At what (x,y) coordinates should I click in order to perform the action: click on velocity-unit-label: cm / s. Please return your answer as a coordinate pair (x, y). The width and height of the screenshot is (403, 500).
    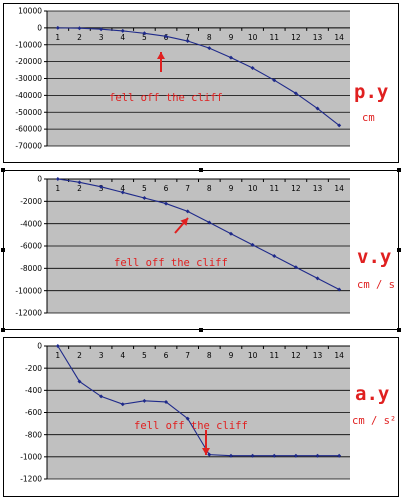
    Looking at the image, I should click on (376, 285).